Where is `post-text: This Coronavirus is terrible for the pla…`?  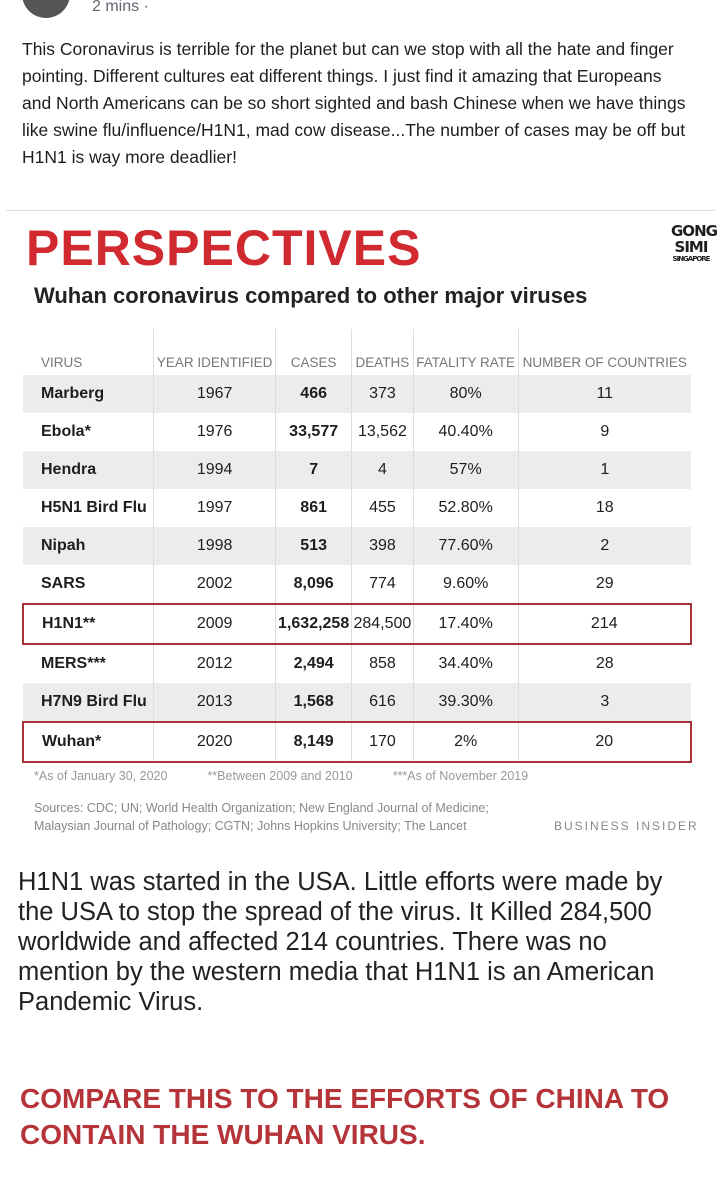 post-text: This Coronavirus is terrible for the pla… is located at coordinates (354, 103).